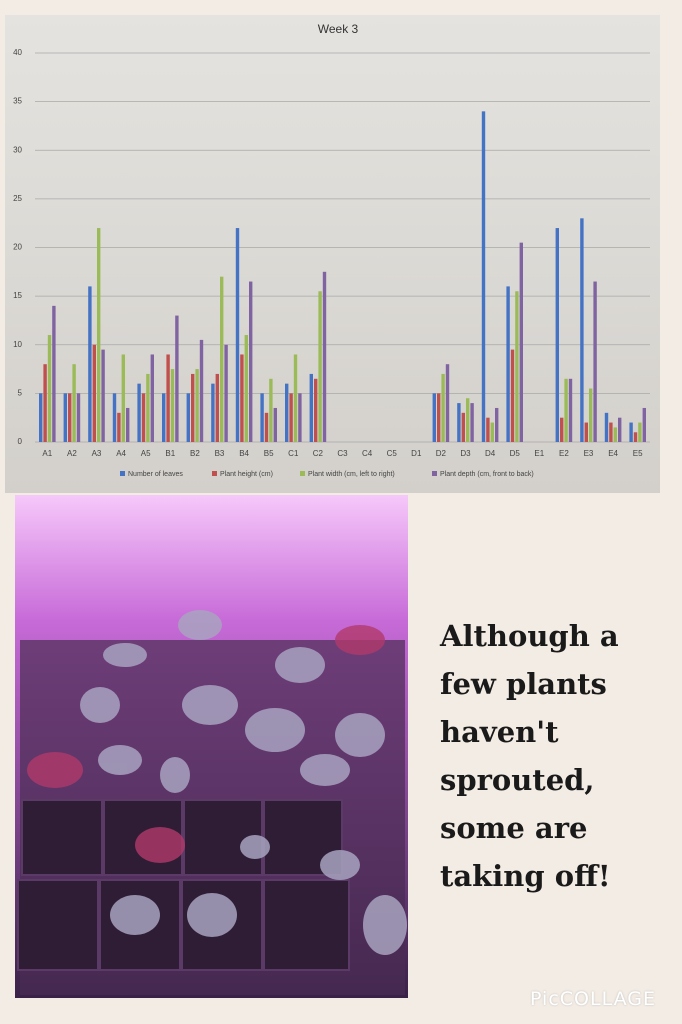  Describe the element at coordinates (487, 474) in the screenshot. I see `legend-label: Plant depth (cm, front to back)` at that location.